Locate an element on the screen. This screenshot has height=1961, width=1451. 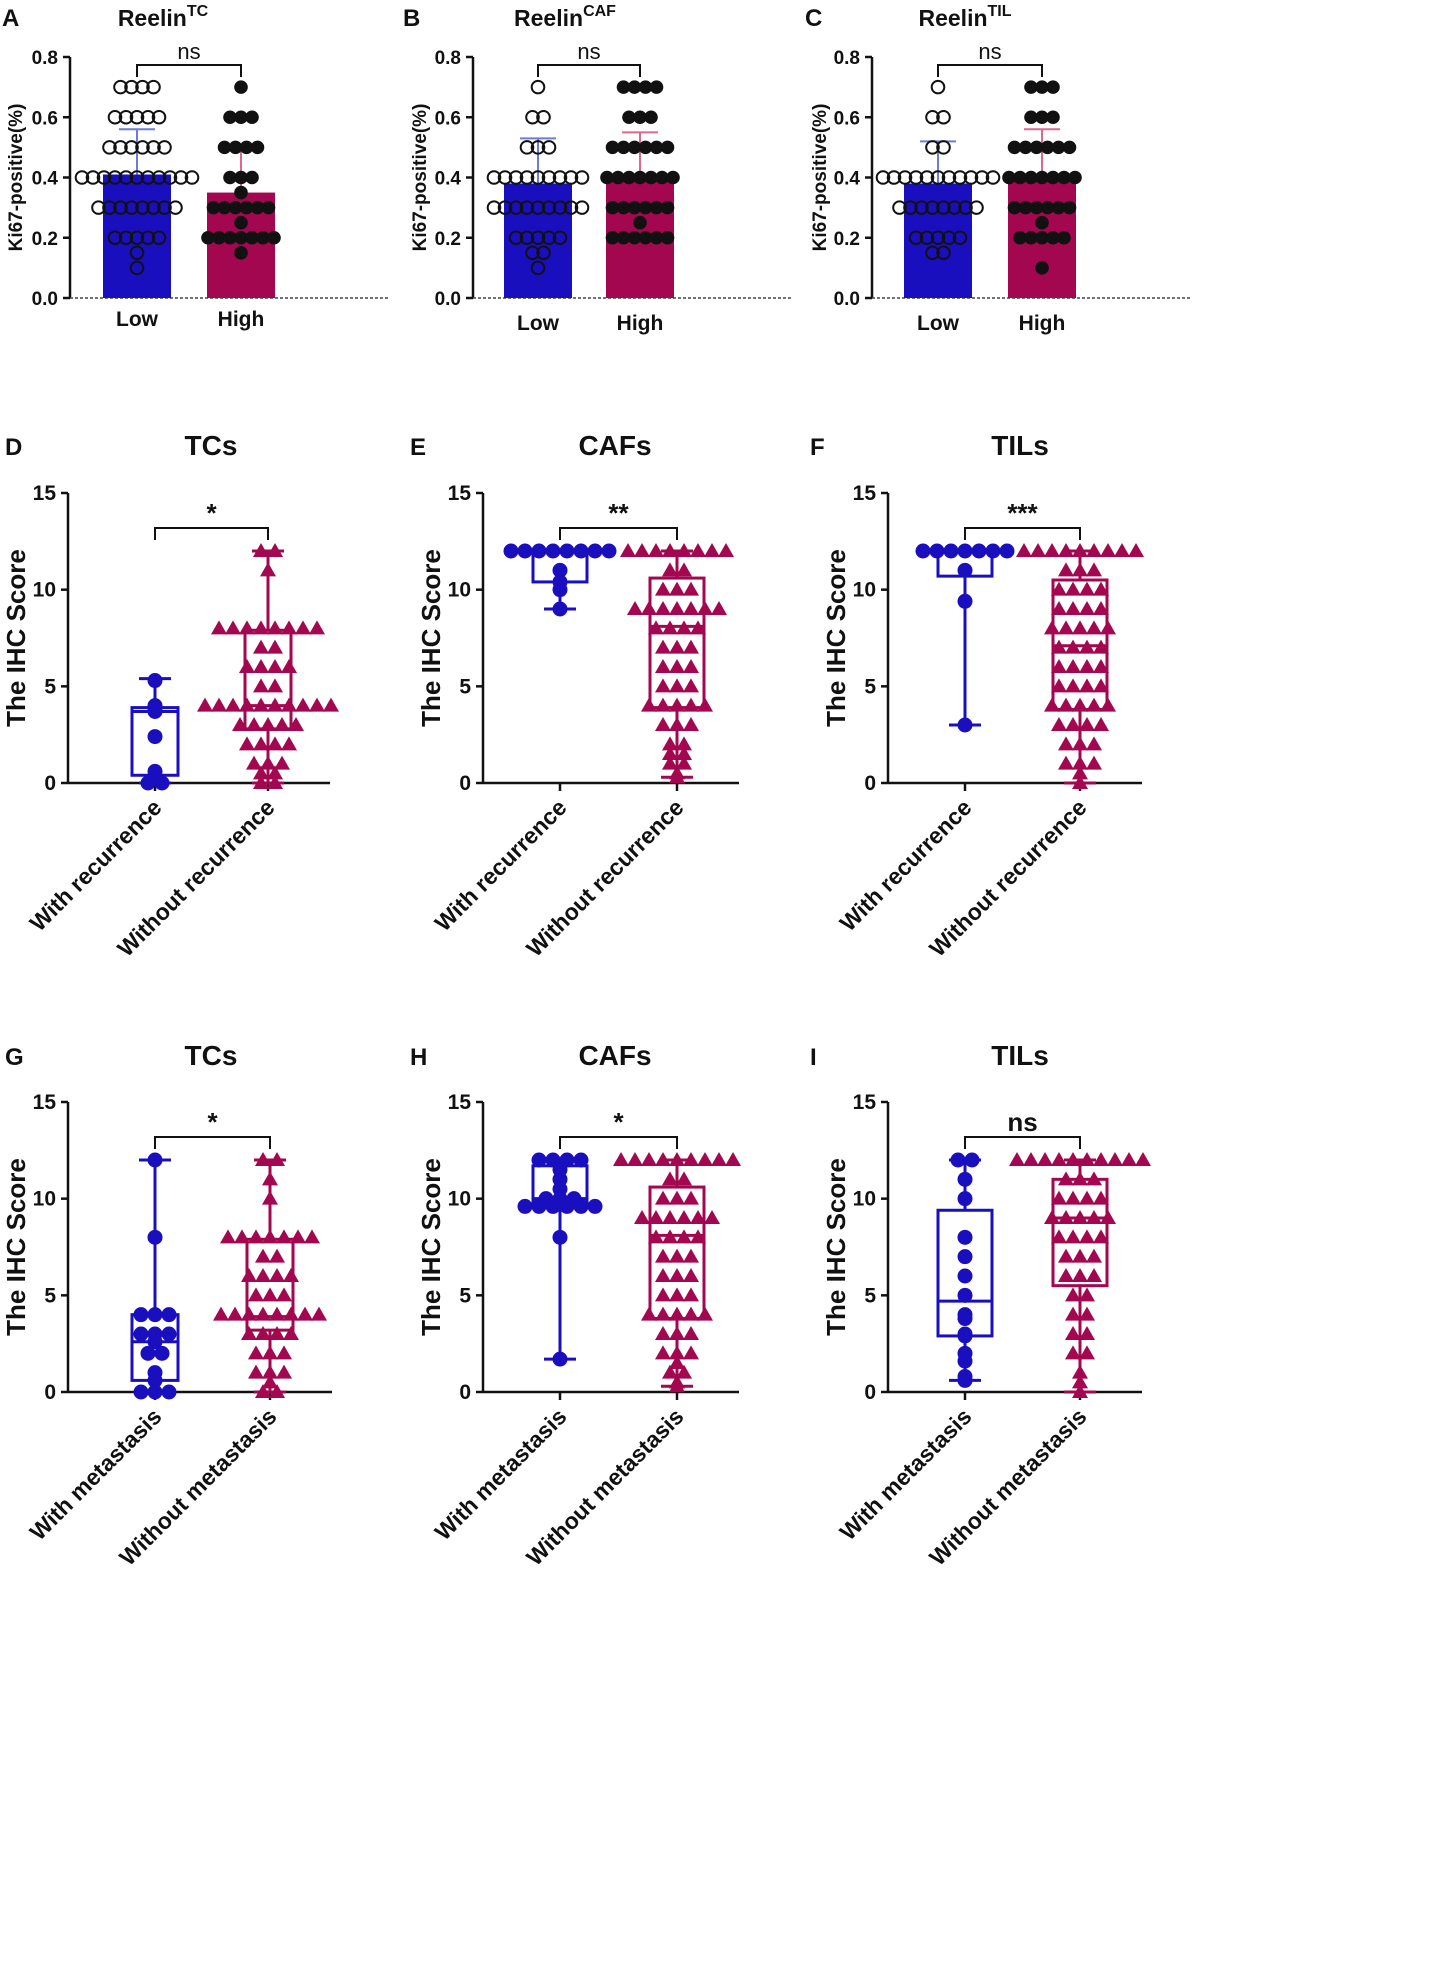
panel-letter: B is located at coordinates (411, 18).